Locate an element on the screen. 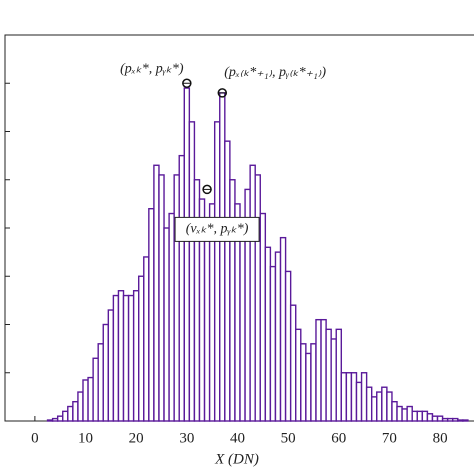 The width and height of the screenshot is (474, 474). x-tick-label: 40 is located at coordinates (237, 438).